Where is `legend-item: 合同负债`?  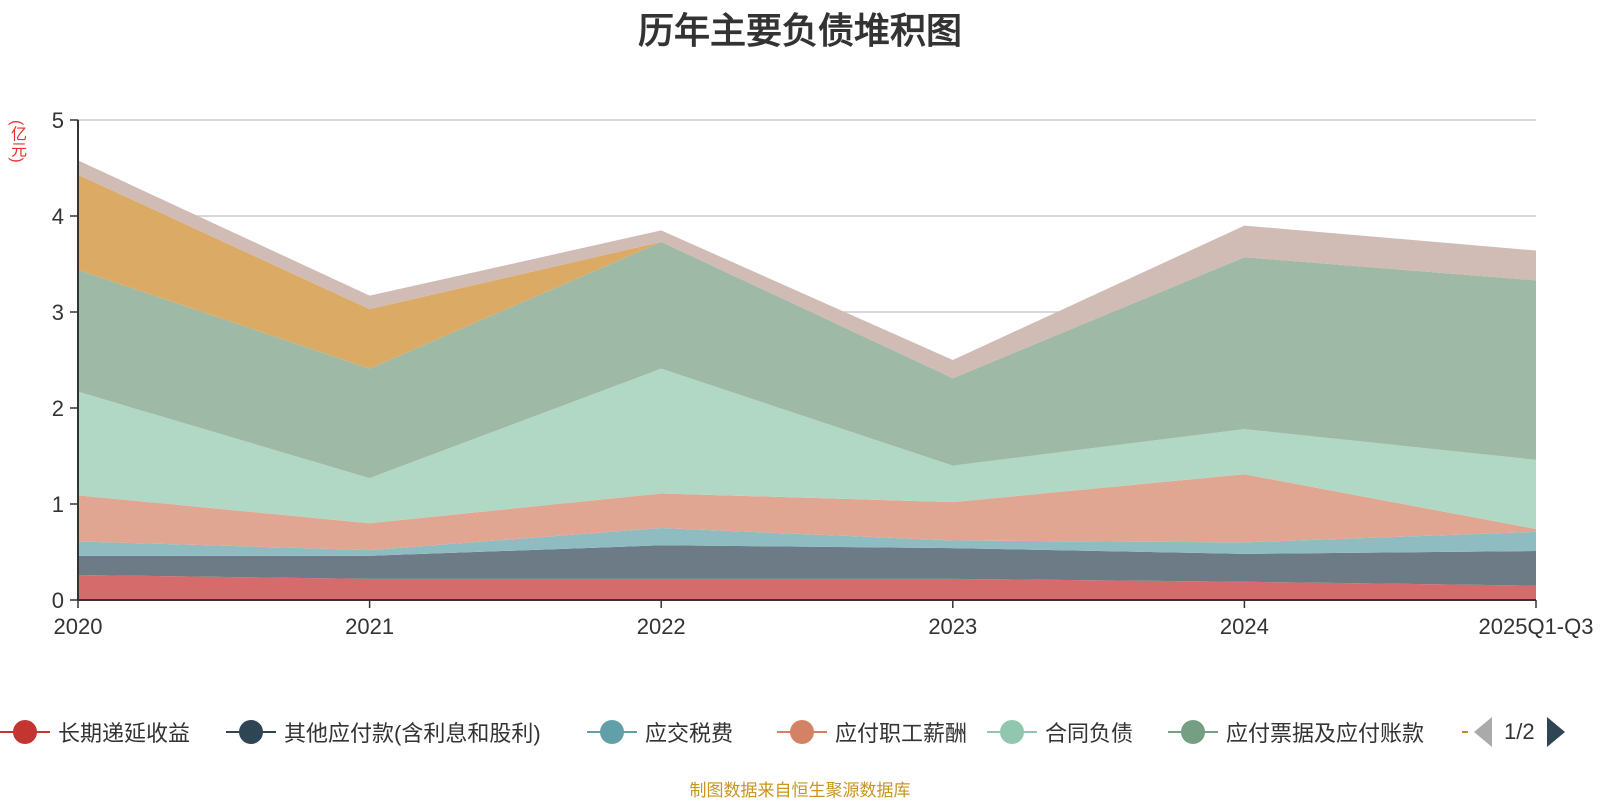
legend-item: 合同负债 is located at coordinates (1060, 732).